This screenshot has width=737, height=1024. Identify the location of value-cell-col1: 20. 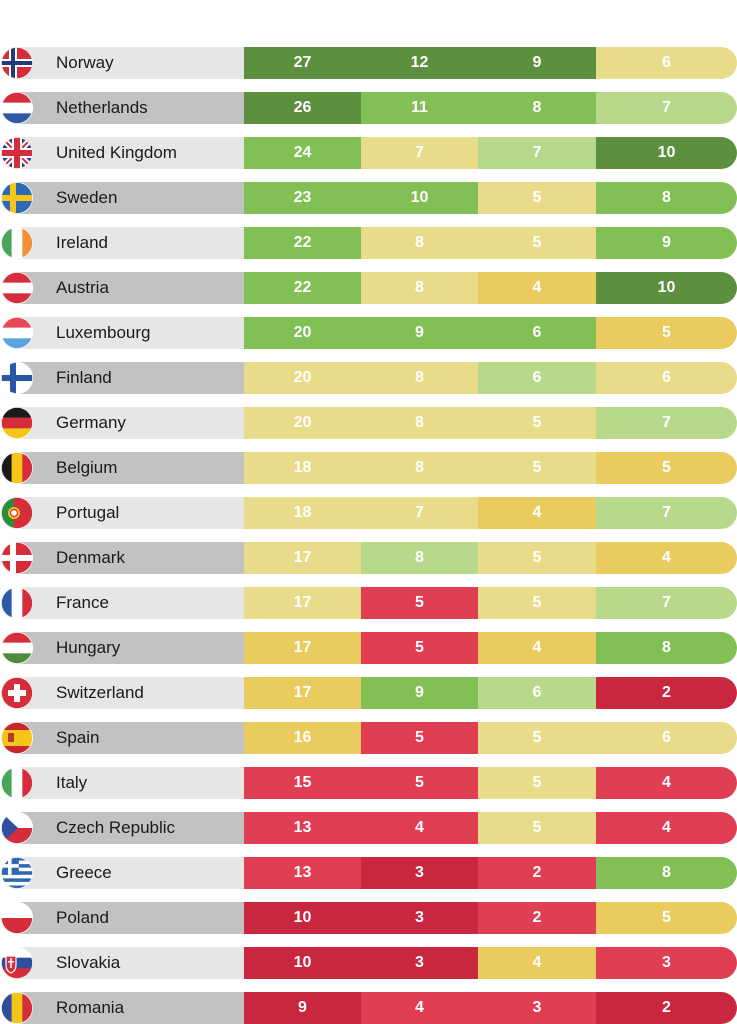
(302, 333).